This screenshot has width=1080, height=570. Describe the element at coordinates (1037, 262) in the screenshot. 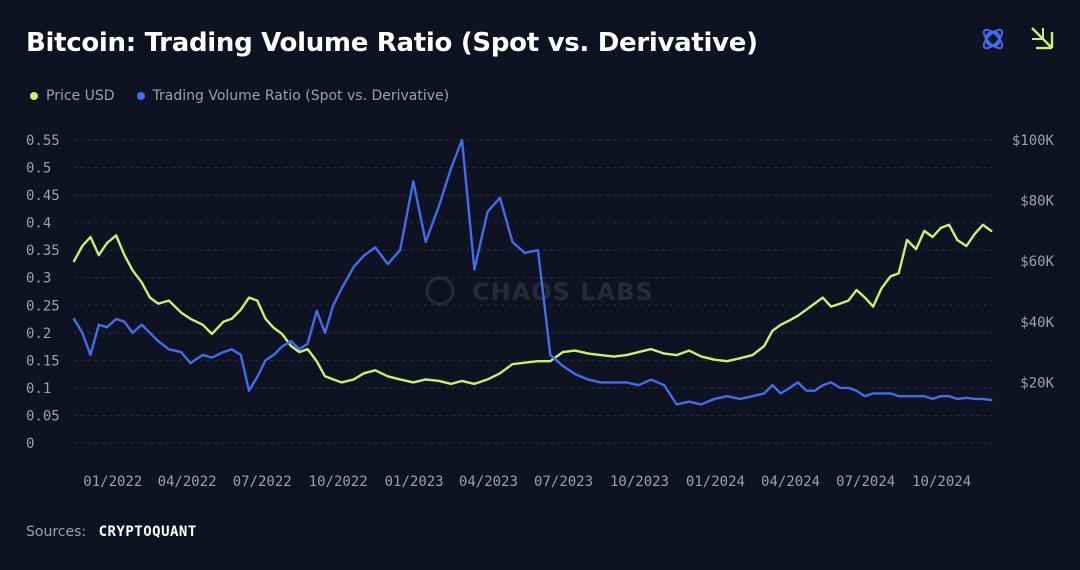

I see `y-right-tick-label: $60K` at that location.